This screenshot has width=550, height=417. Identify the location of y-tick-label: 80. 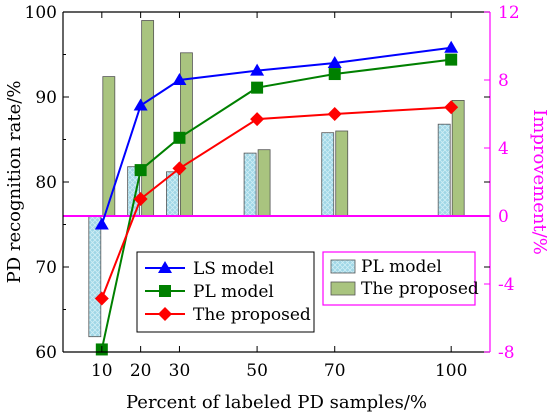
(46, 183).